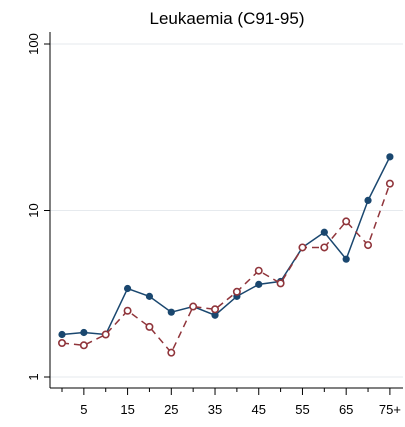 The width and height of the screenshot is (405, 427). Describe the element at coordinates (33, 44) in the screenshot. I see `y-tick-label: 100` at that location.